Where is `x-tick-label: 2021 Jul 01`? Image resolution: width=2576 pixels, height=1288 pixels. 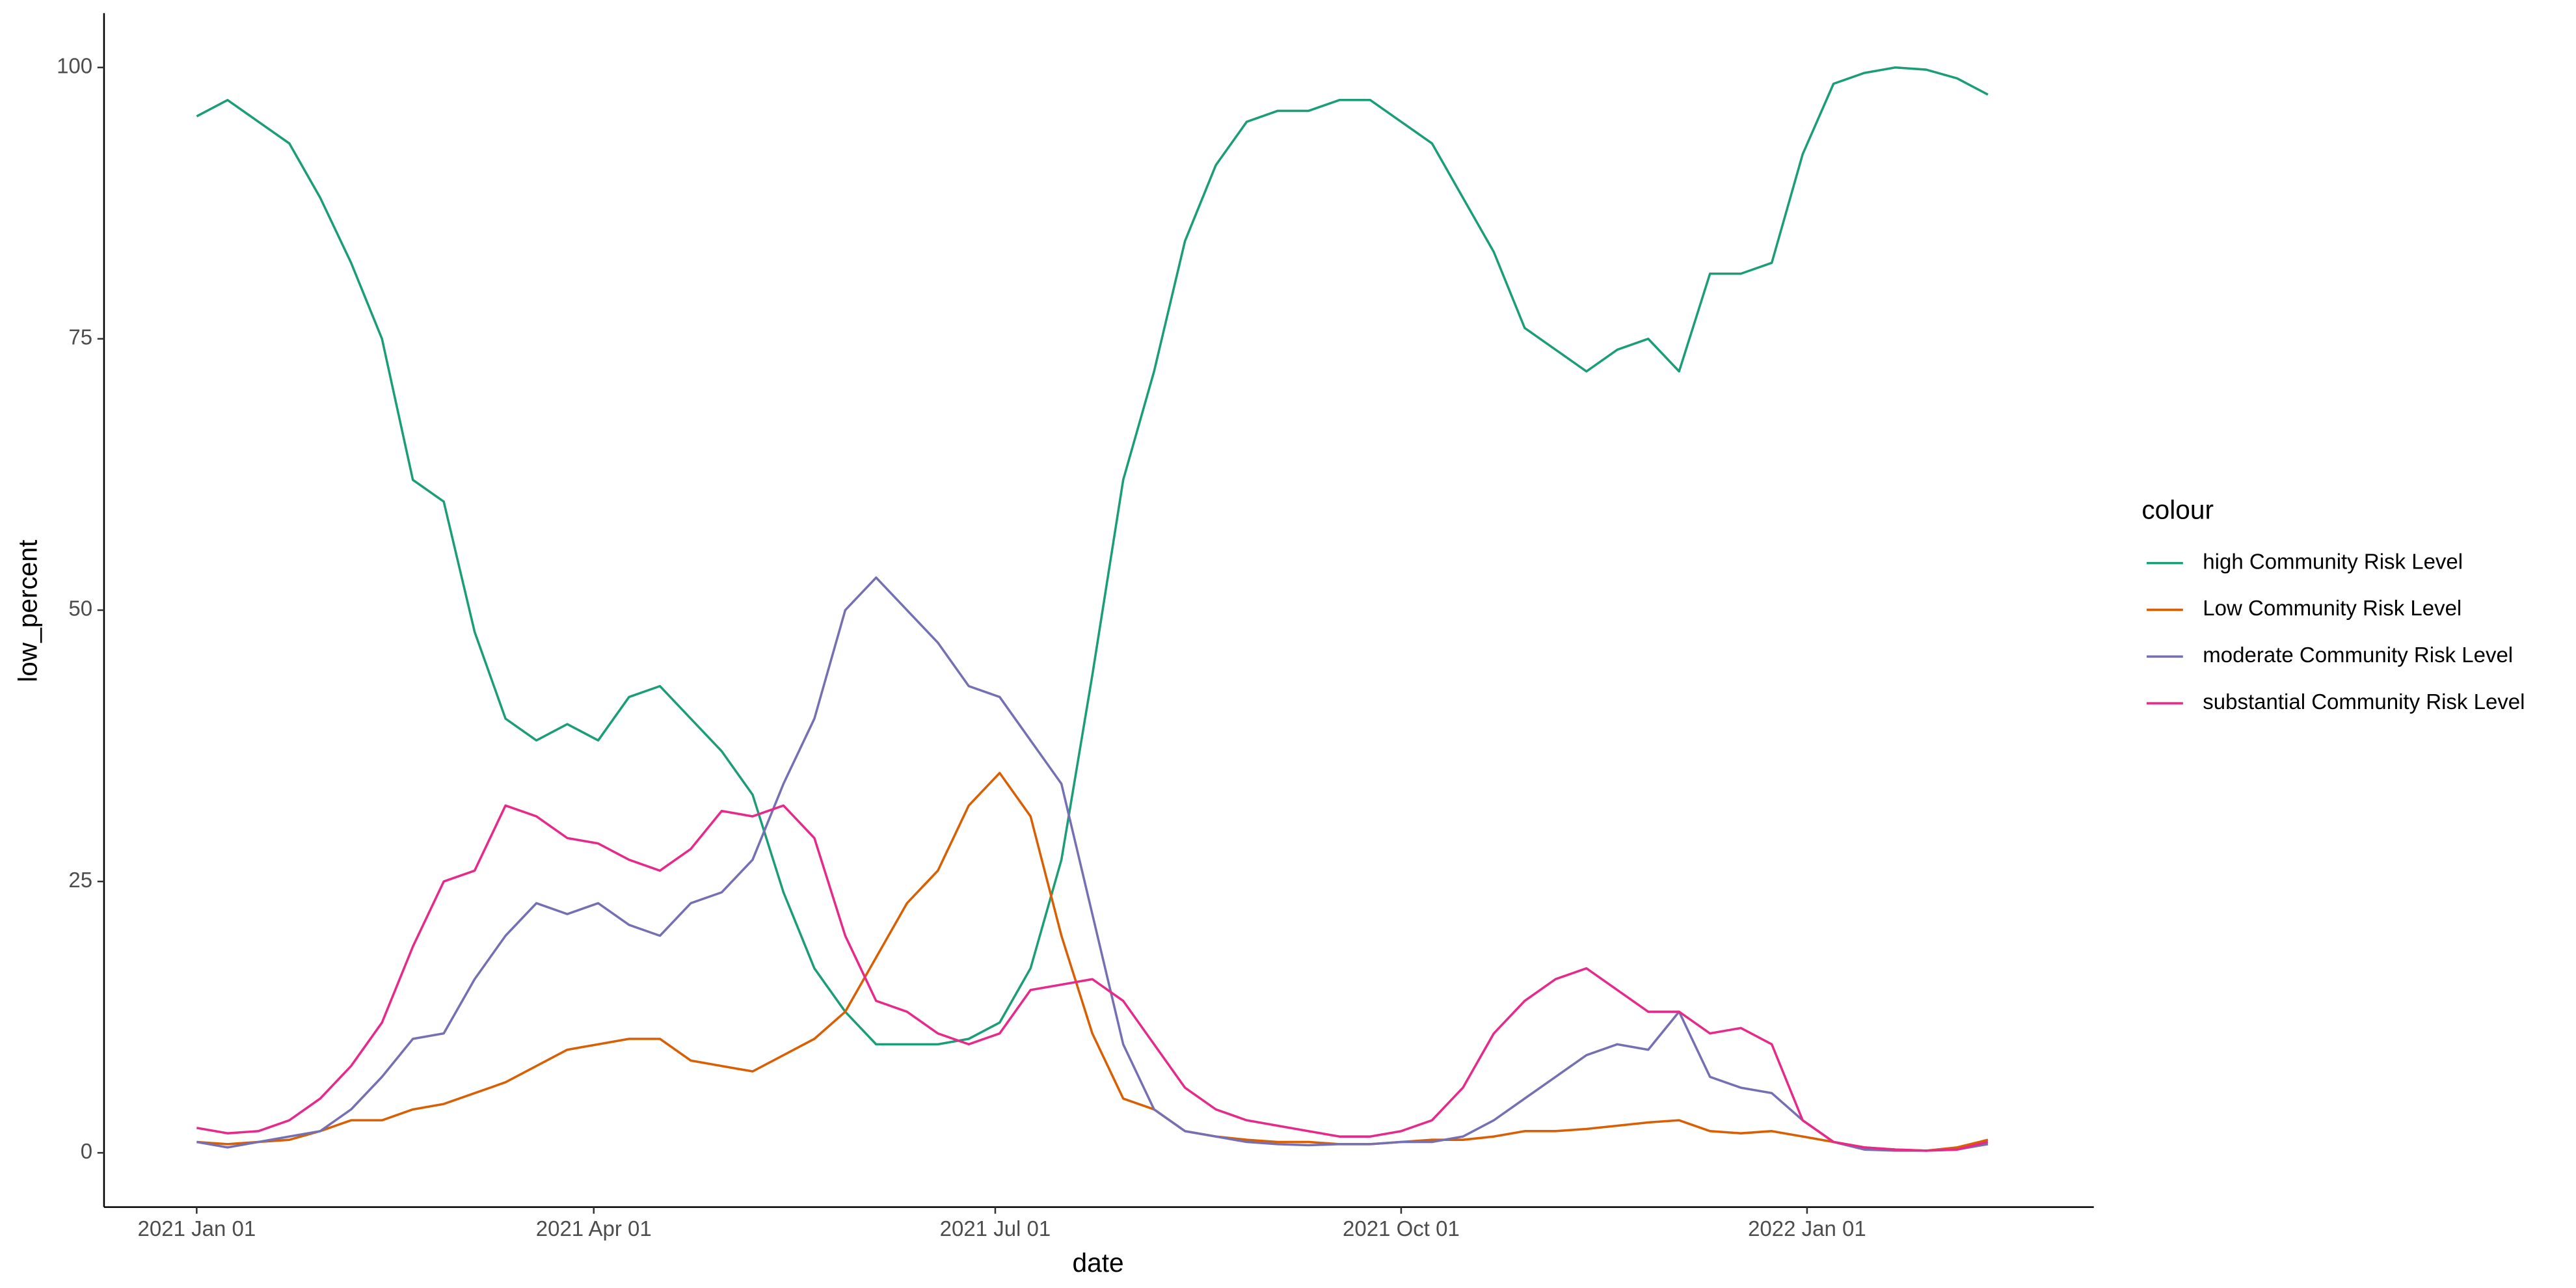 x-tick-label: 2021 Jul 01 is located at coordinates (995, 1228).